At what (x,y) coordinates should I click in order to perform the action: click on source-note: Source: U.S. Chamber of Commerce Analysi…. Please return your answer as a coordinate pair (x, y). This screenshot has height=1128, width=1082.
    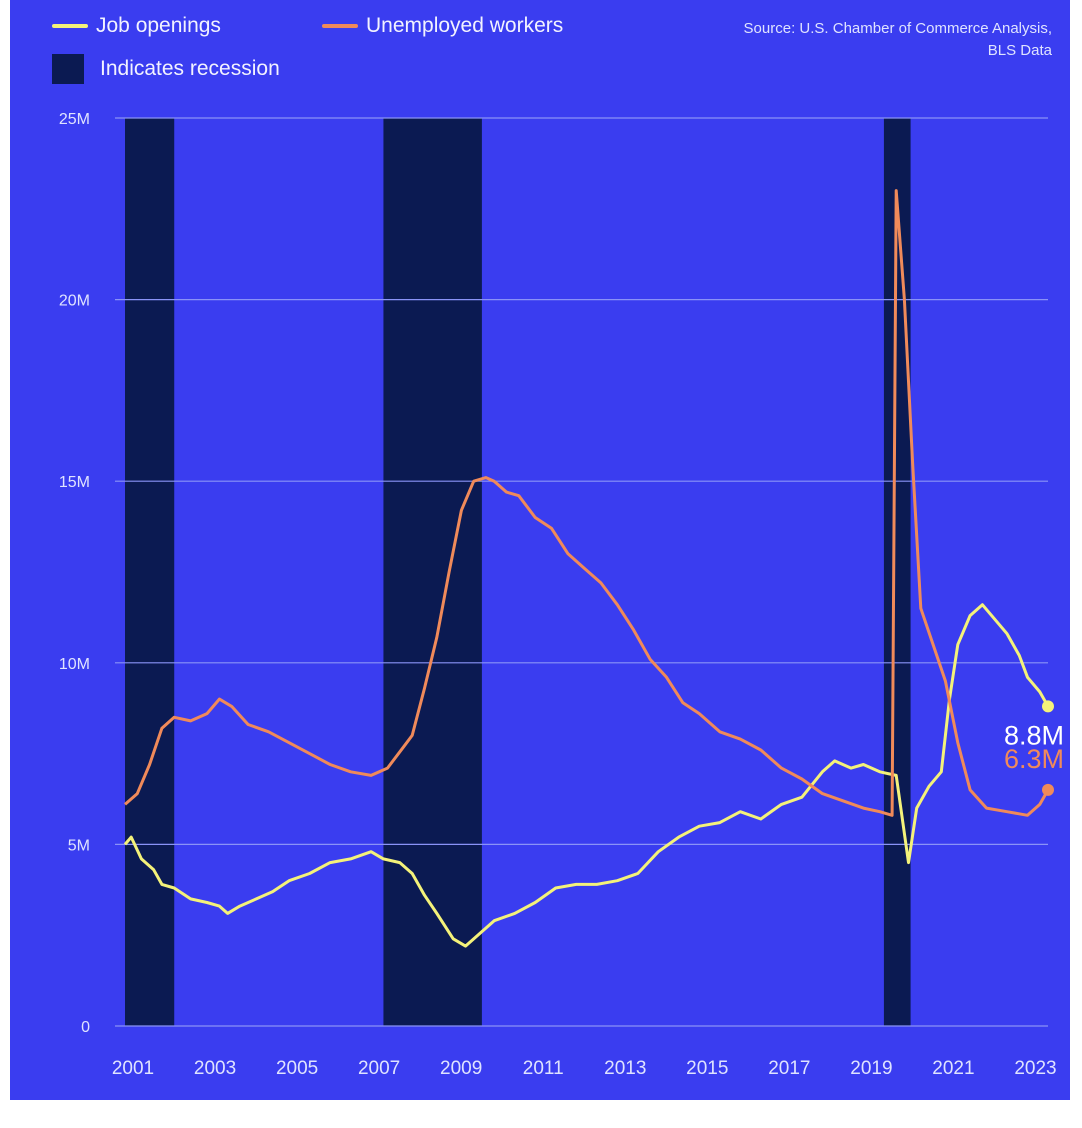
    Looking at the image, I should click on (898, 40).